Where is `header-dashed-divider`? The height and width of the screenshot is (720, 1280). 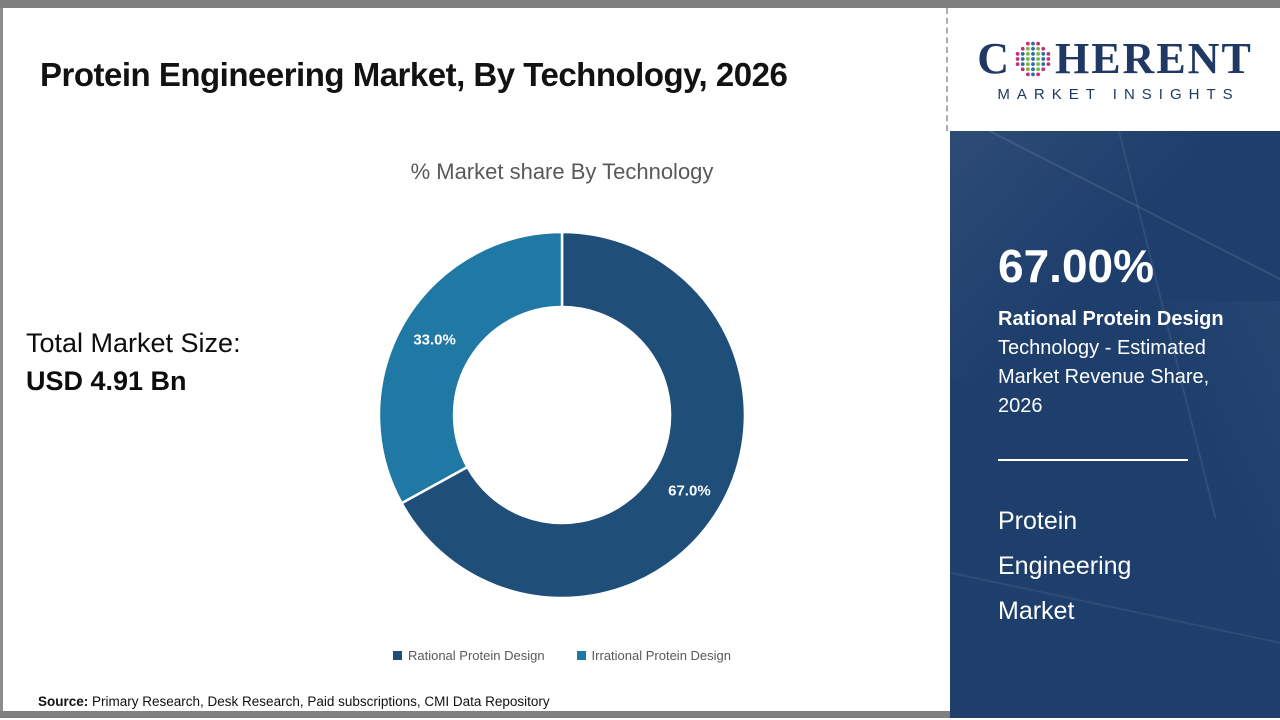
header-dashed-divider is located at coordinates (947, 69).